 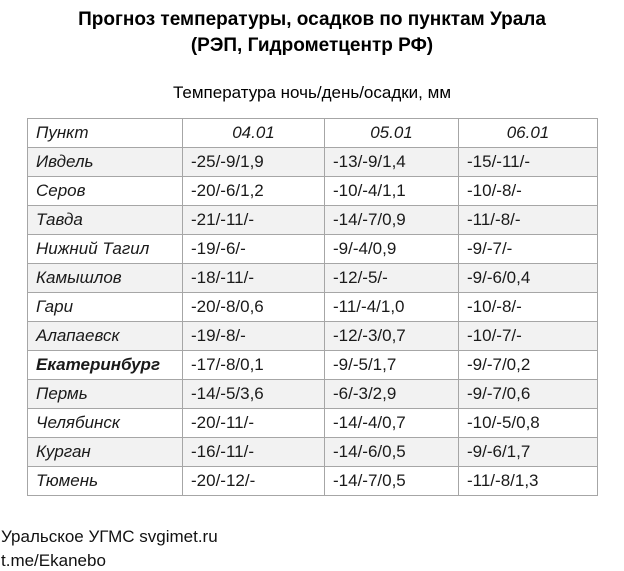 I want to click on page-title-line2: (РЭП, Гидрометцентр РФ), so click(x=312, y=45).